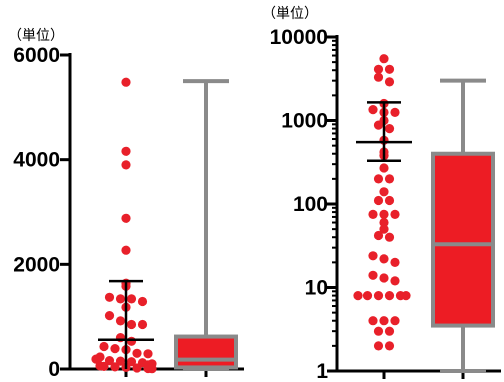  I want to click on y-tick-label: 2000, so click(36, 264).